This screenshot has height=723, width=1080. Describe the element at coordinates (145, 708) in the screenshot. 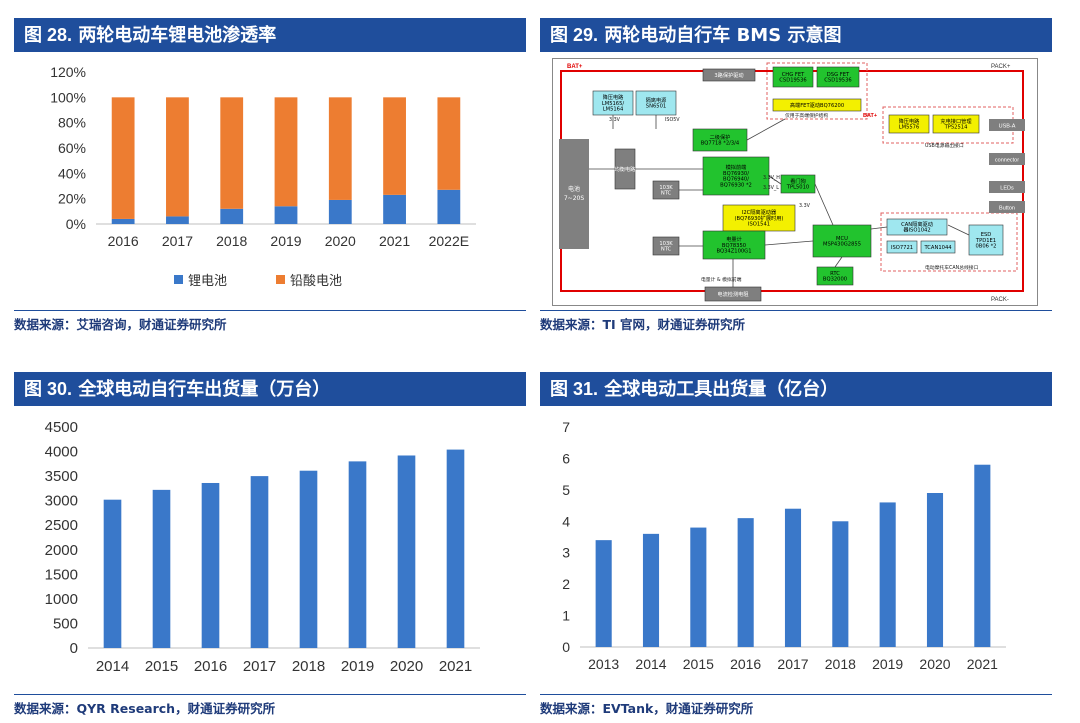

I see `figure-30-source: 数据来源：QYR Research，财通证券研究所` at that location.